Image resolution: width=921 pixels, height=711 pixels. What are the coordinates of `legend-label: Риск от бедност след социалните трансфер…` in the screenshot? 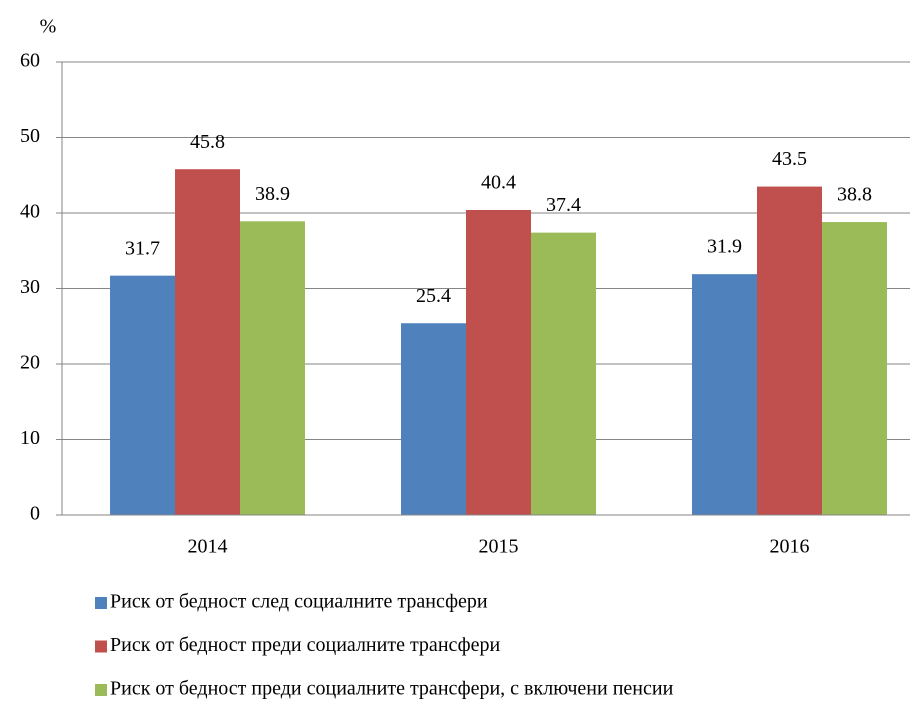 It's located at (299, 602).